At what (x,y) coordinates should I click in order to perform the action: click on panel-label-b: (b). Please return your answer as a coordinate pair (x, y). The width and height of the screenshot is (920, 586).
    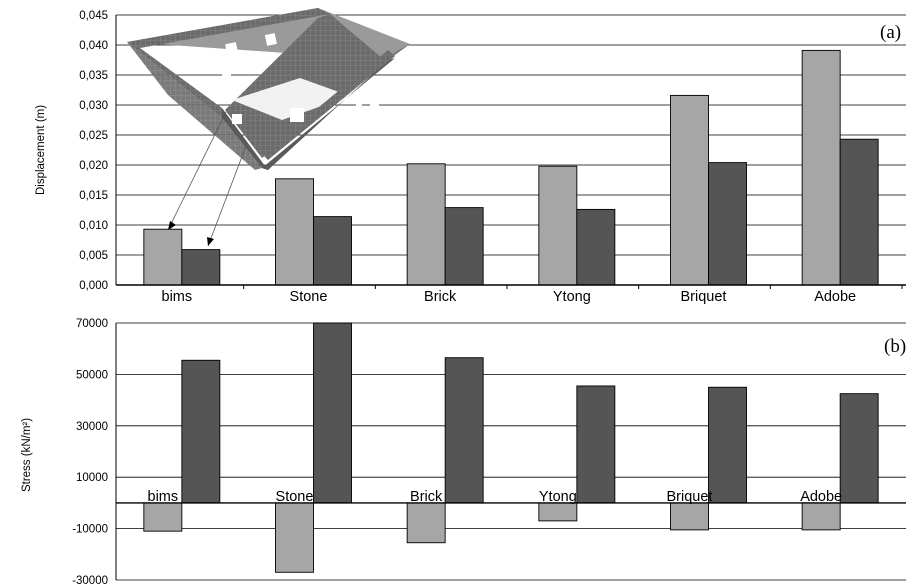
    Looking at the image, I should click on (895, 346).